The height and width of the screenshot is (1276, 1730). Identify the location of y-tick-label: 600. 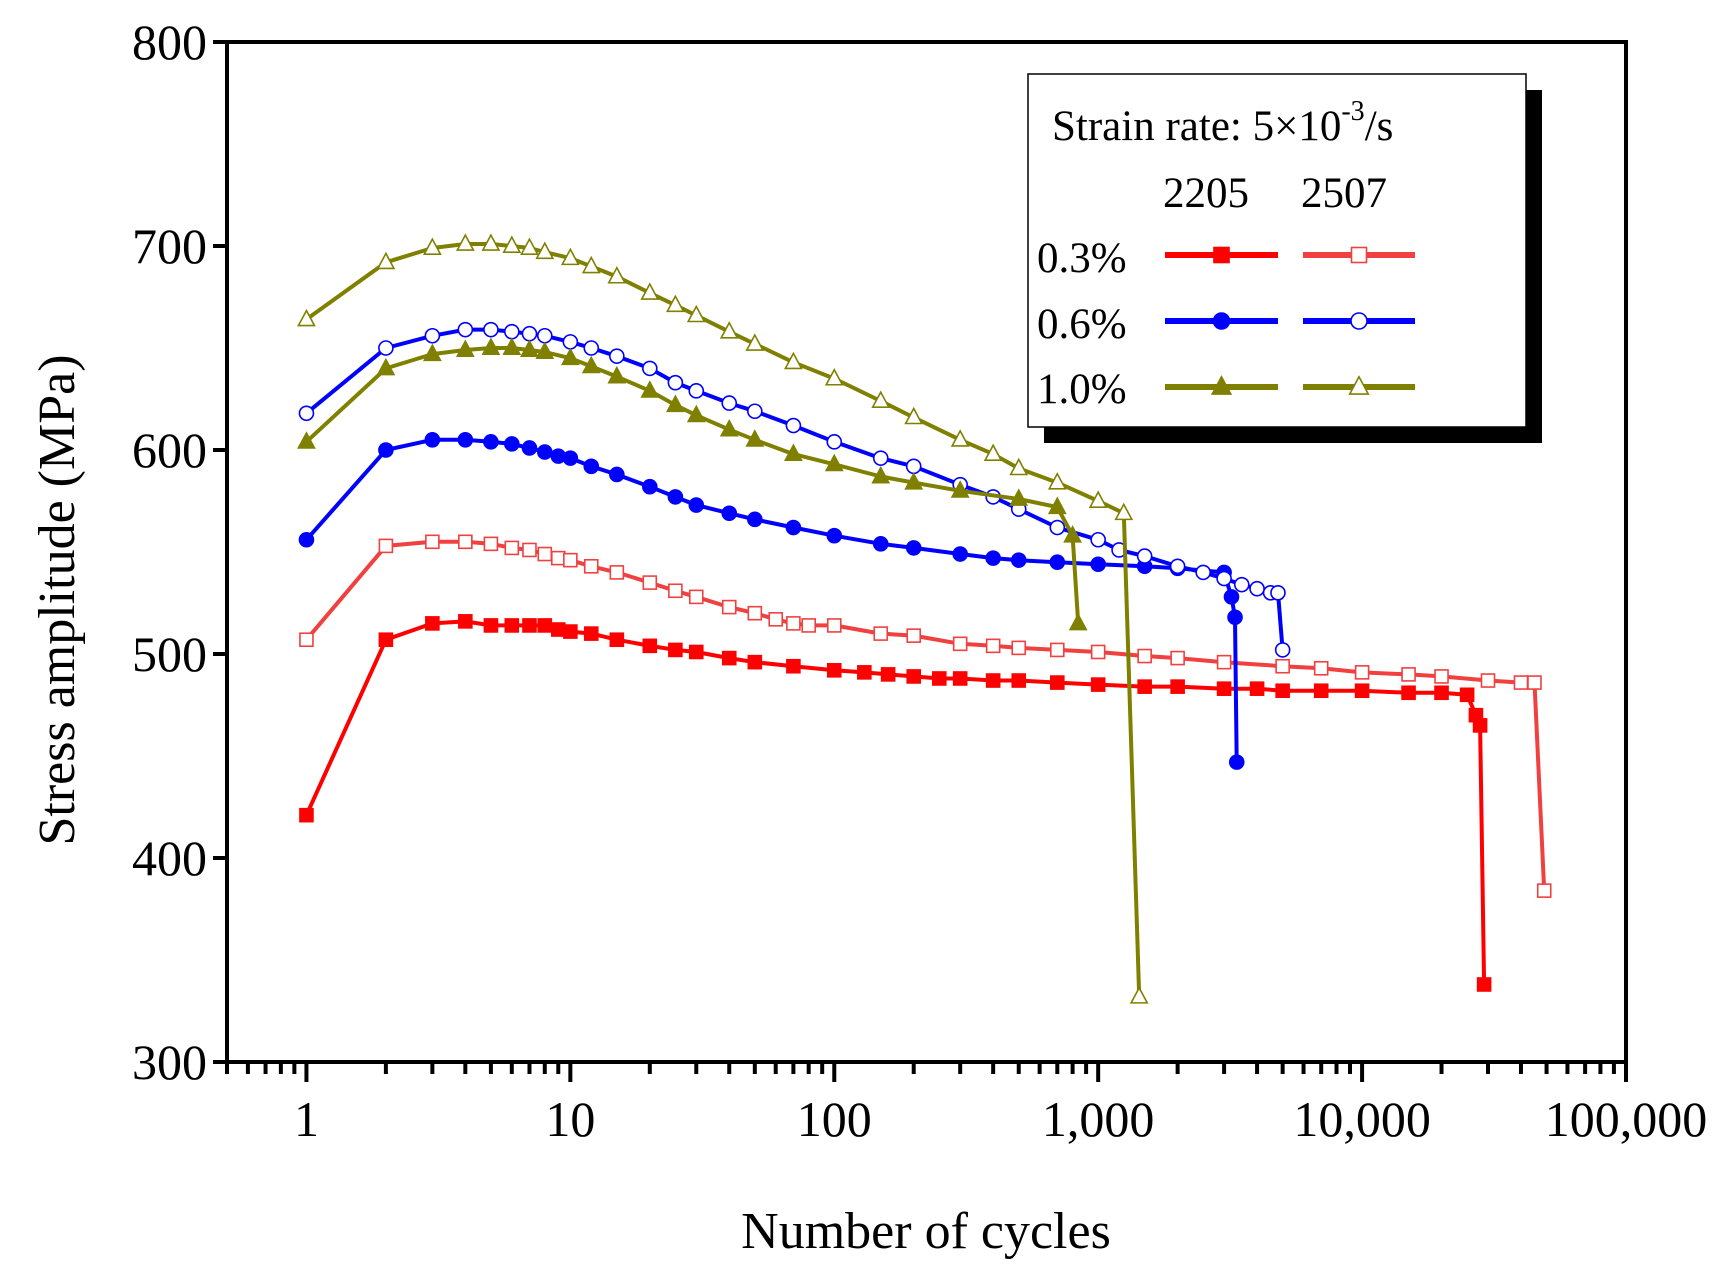
(169, 450).